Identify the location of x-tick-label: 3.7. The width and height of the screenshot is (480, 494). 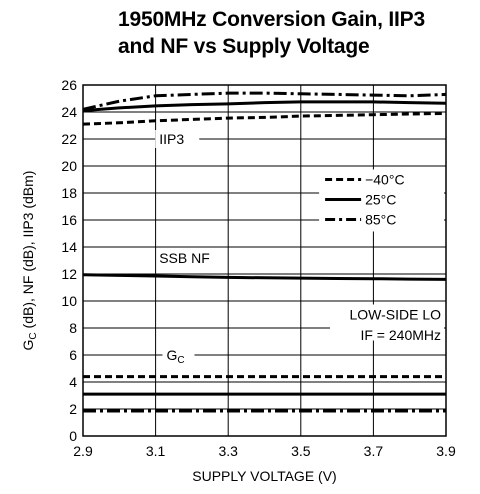
(374, 451).